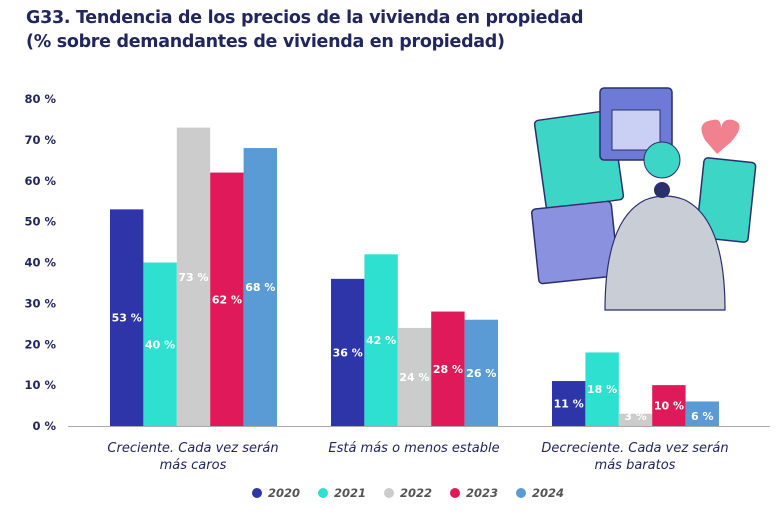 This screenshot has height=523, width=784. I want to click on legend-item: 2024, so click(549, 493).